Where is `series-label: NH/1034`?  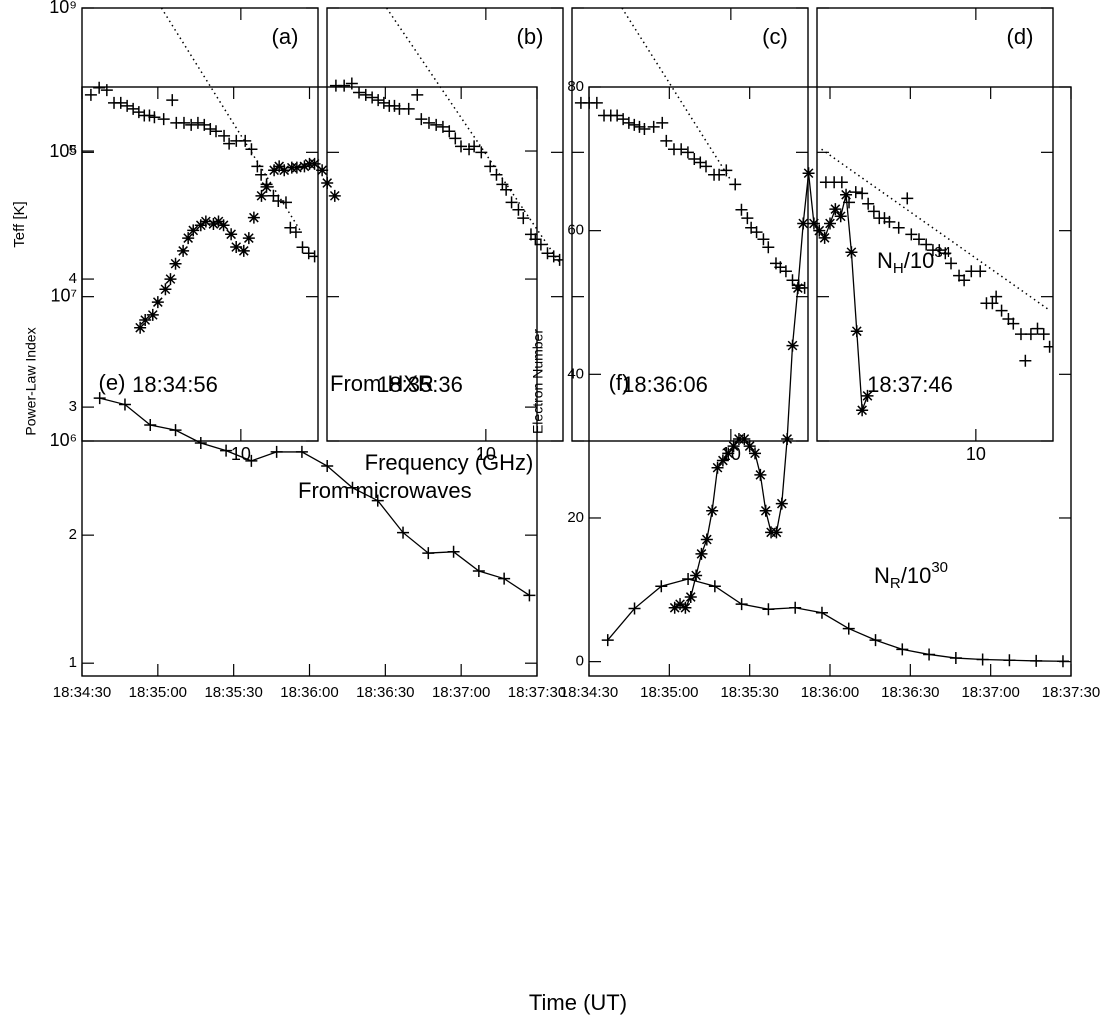
series-label: NH/1034 is located at coordinates (914, 260).